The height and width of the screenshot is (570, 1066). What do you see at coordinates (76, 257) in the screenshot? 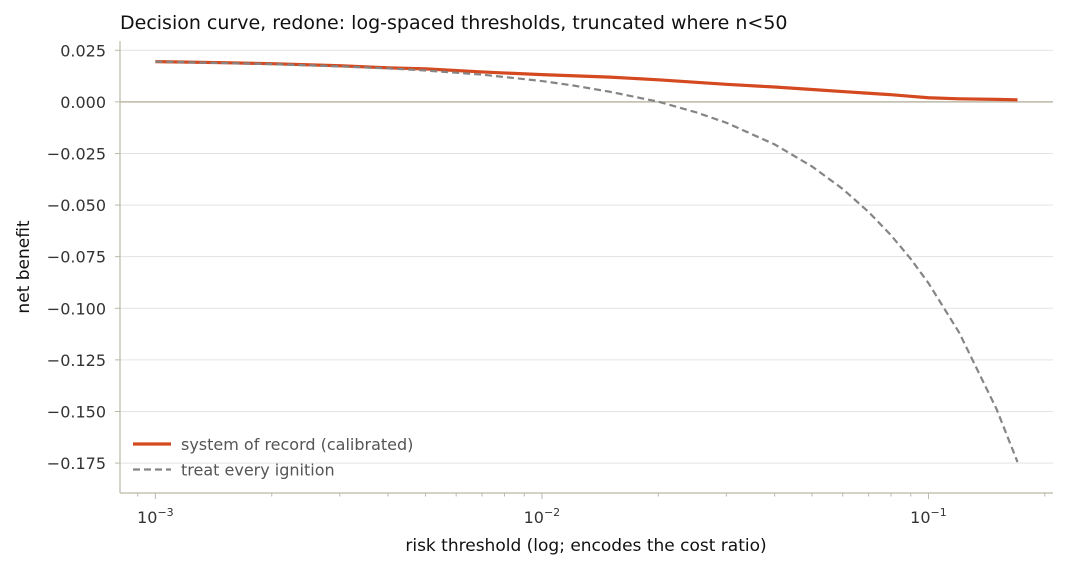
I see `y-tick-label: −0.075` at bounding box center [76, 257].